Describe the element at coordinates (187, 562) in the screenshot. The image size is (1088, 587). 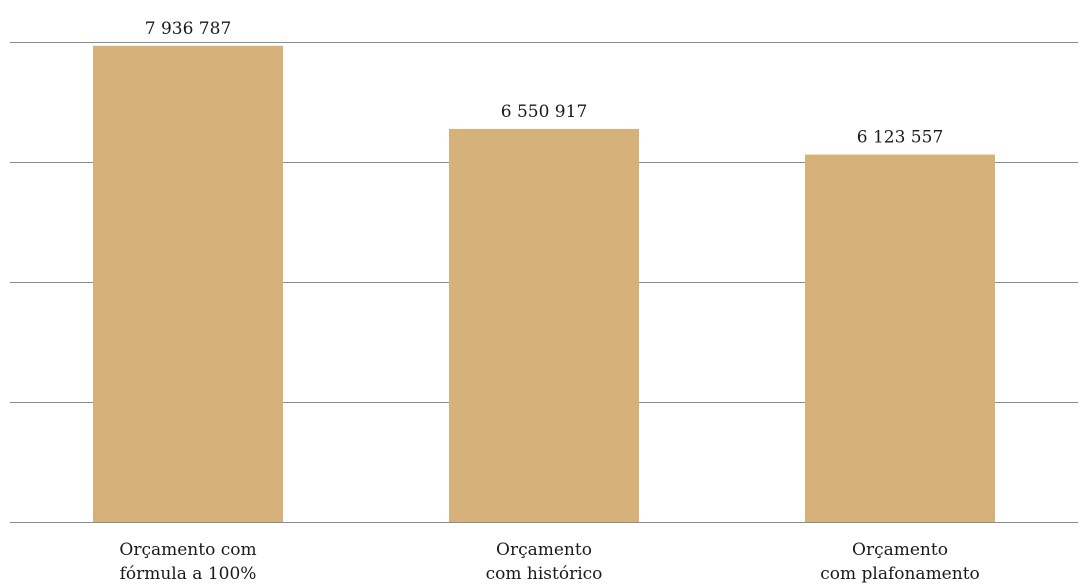
I see `category-label: Orçamento com fórmula a 100%` at that location.